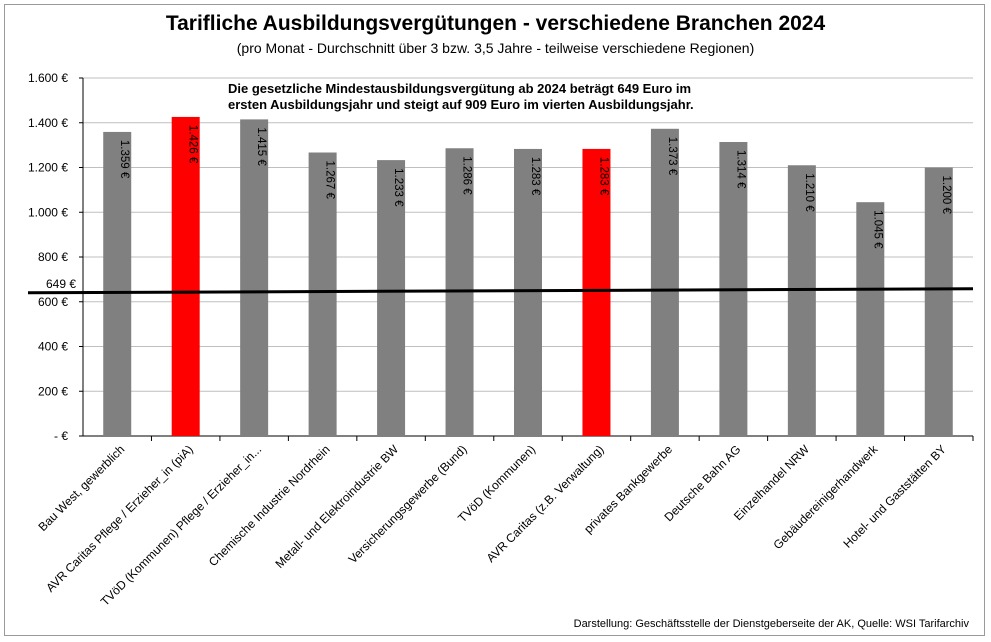 This screenshot has width=991, height=642. I want to click on bar-value-label: 1.373 €, so click(672, 156).